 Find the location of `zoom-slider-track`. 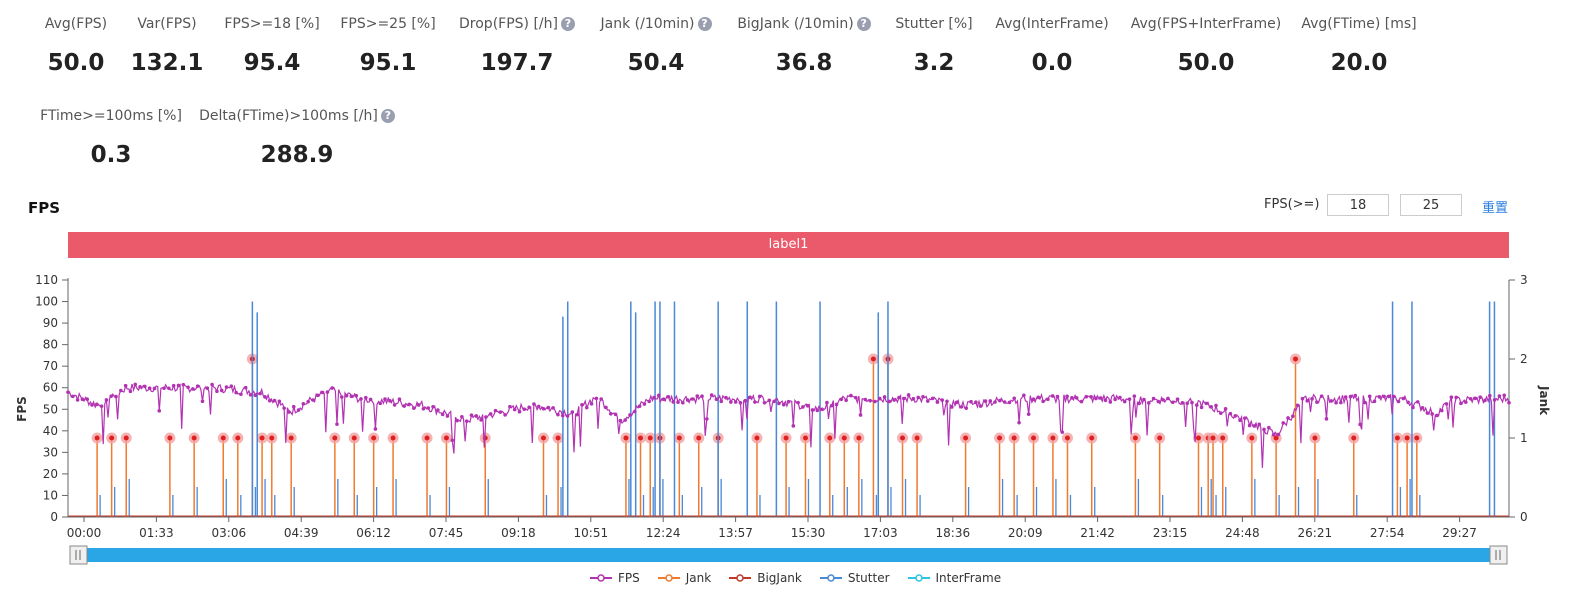

zoom-slider-track is located at coordinates (788, 555).